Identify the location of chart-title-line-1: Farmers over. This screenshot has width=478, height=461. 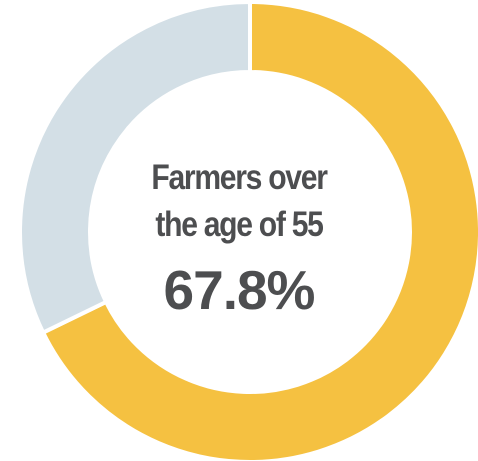
(239, 177).